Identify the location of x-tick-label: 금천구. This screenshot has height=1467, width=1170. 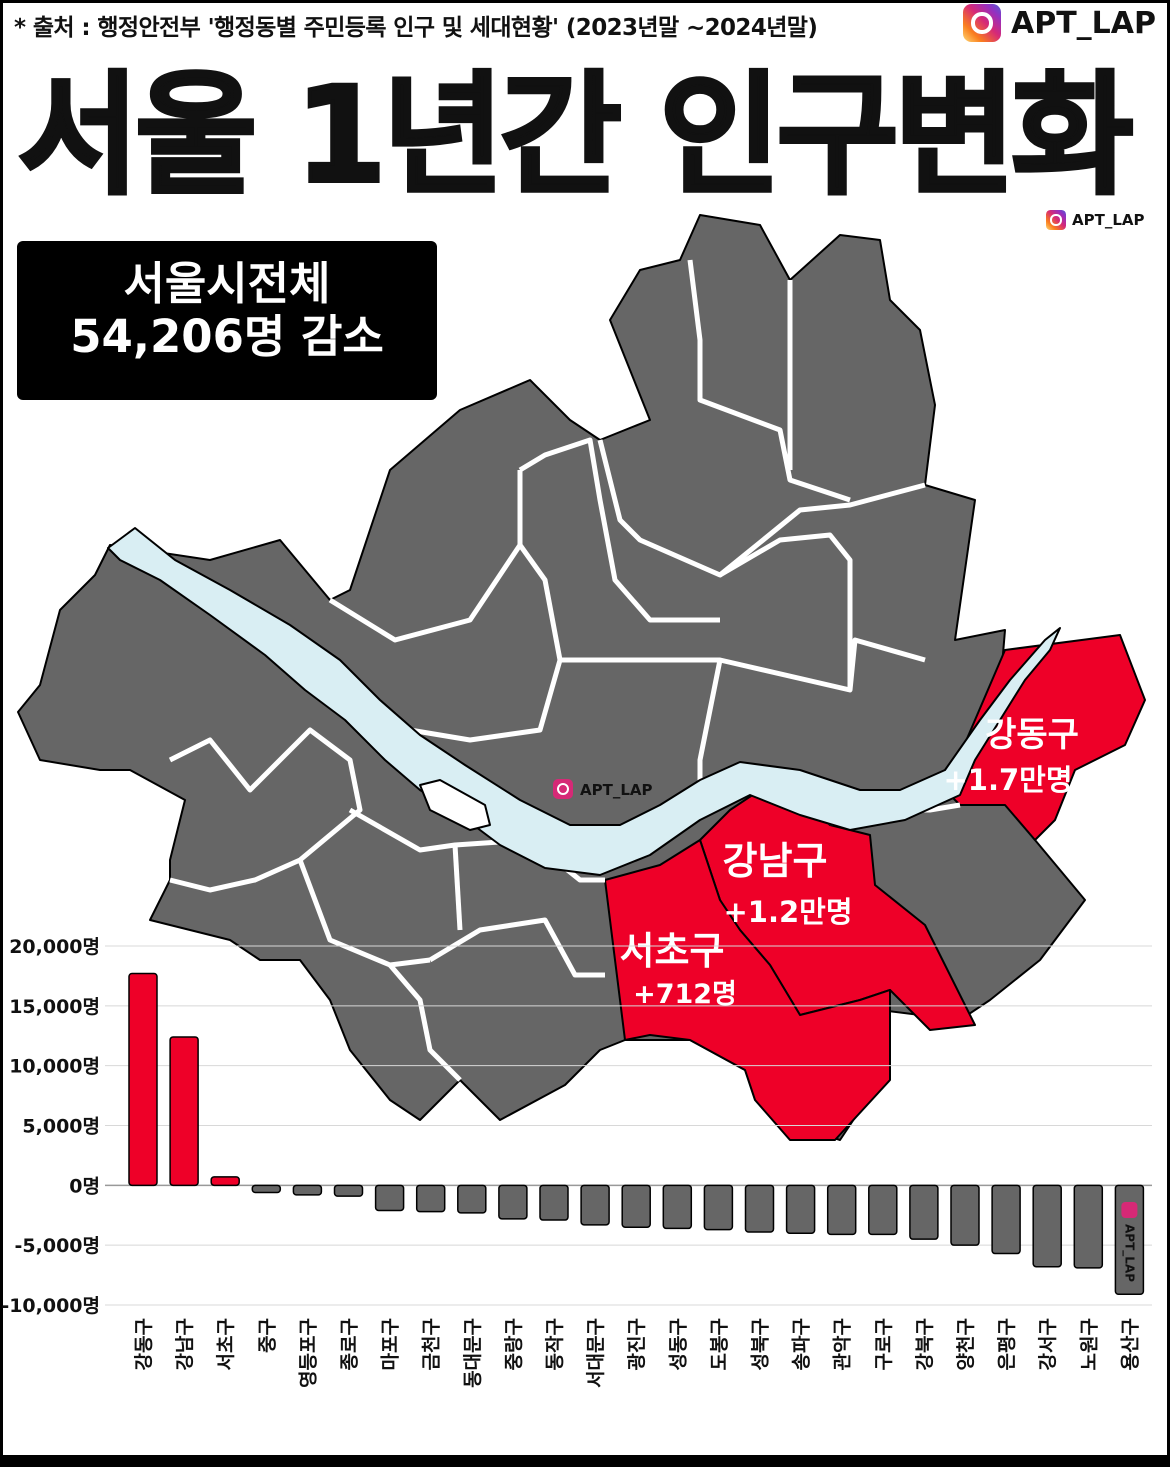
(432, 1344).